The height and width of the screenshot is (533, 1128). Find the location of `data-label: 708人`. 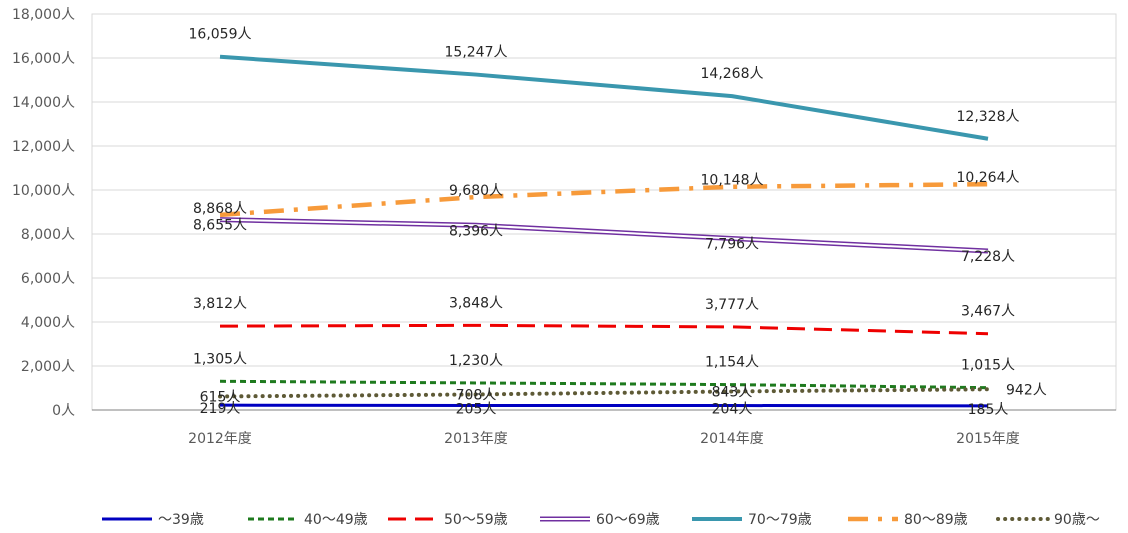

data-label: 708人 is located at coordinates (476, 395).